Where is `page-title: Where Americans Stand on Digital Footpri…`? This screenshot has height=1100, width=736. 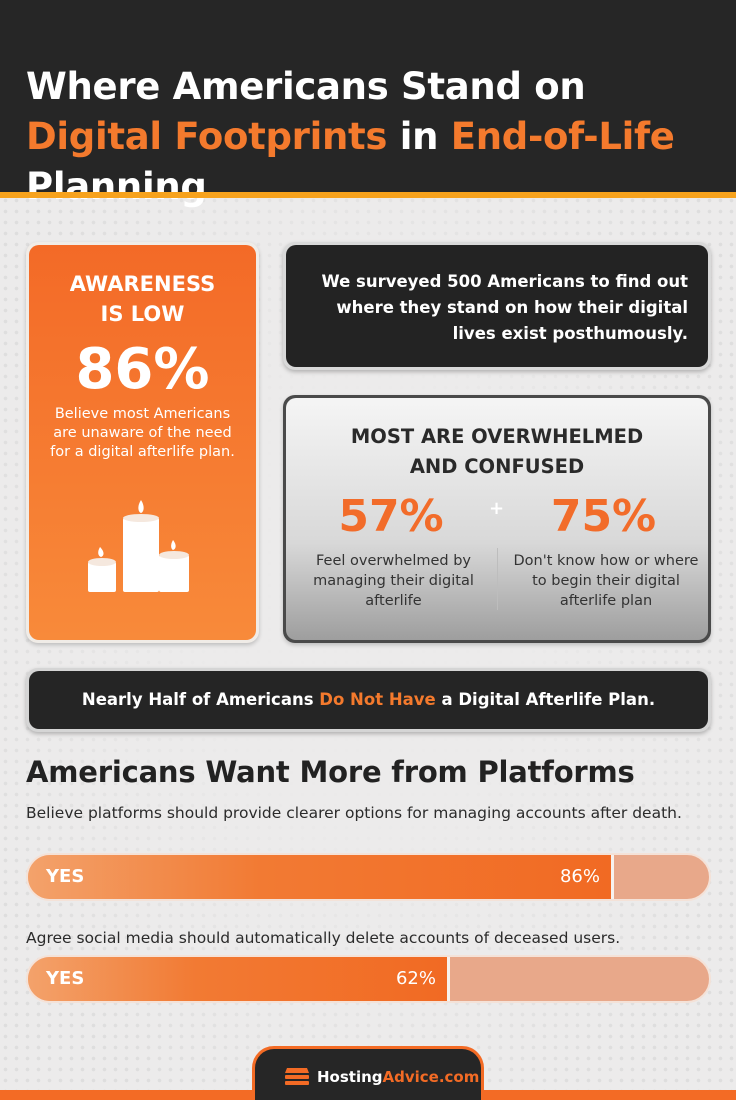
page-title: Where Americans Stand on Digital Footpri… is located at coordinates (371, 137).